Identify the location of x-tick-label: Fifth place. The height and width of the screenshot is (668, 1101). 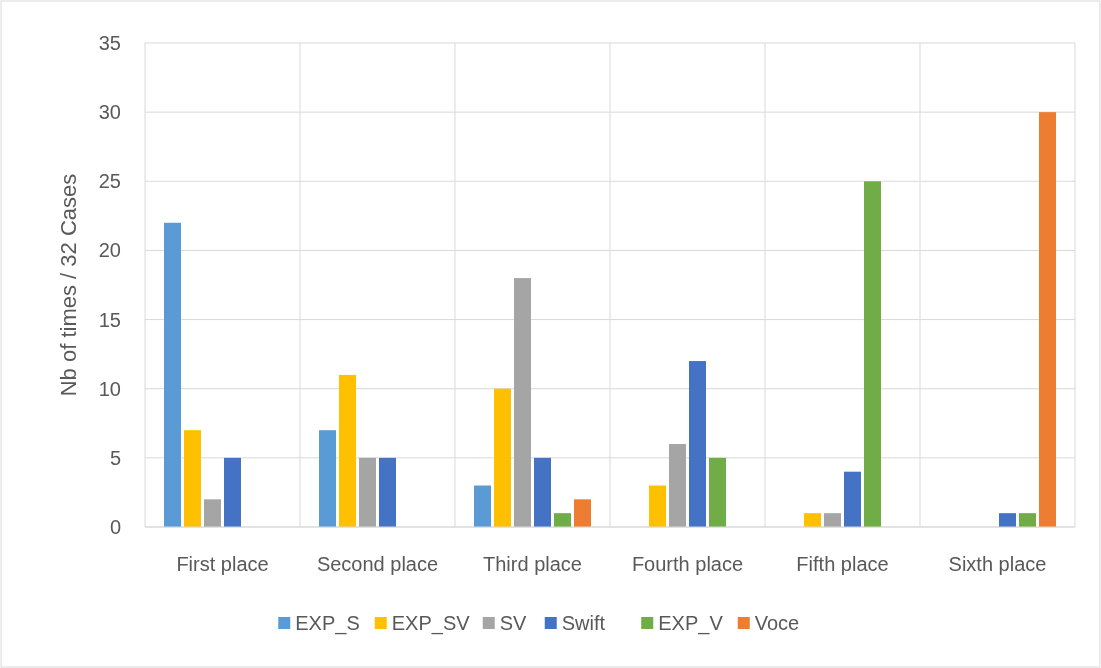
(842, 564).